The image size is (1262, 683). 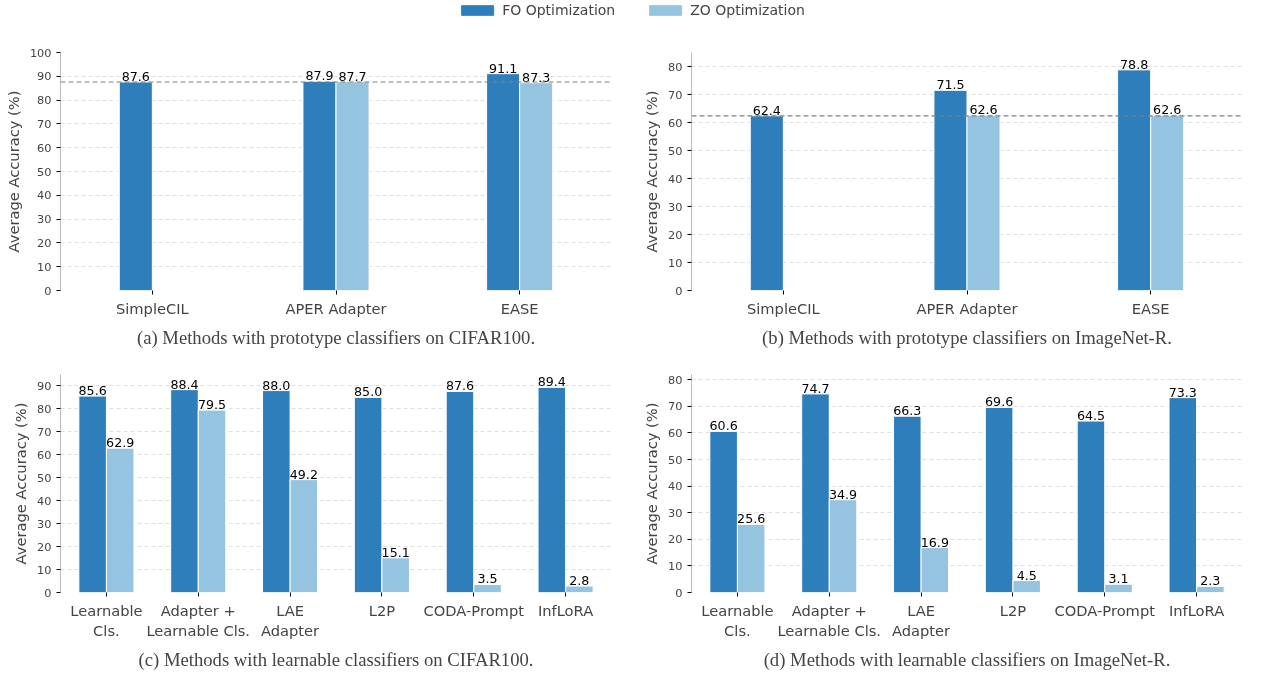 What do you see at coordinates (1134, 64) in the screenshot?
I see `data-label: 78.8` at bounding box center [1134, 64].